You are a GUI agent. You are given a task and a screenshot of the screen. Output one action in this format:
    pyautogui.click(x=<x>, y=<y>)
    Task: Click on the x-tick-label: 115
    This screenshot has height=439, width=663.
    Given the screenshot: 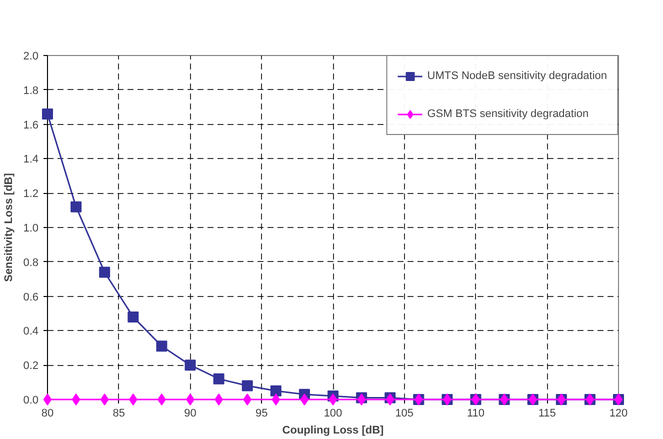 What is the action you would take?
    pyautogui.click(x=547, y=414)
    